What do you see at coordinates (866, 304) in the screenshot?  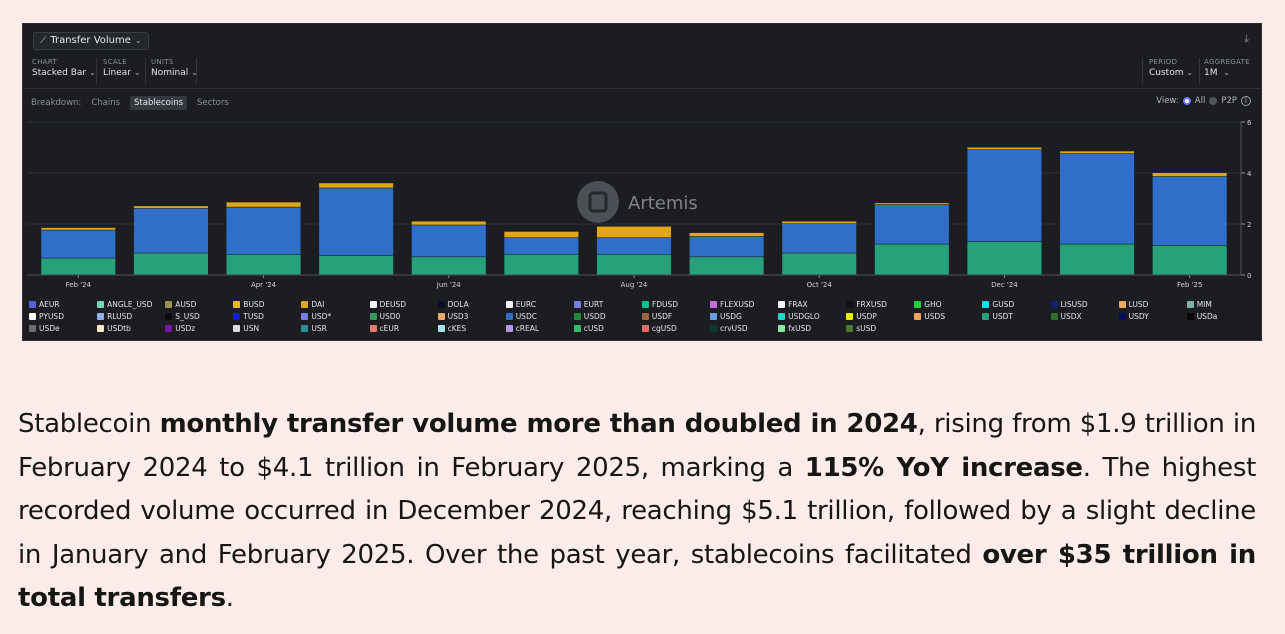 I see `legend-item: FRXUSD` at bounding box center [866, 304].